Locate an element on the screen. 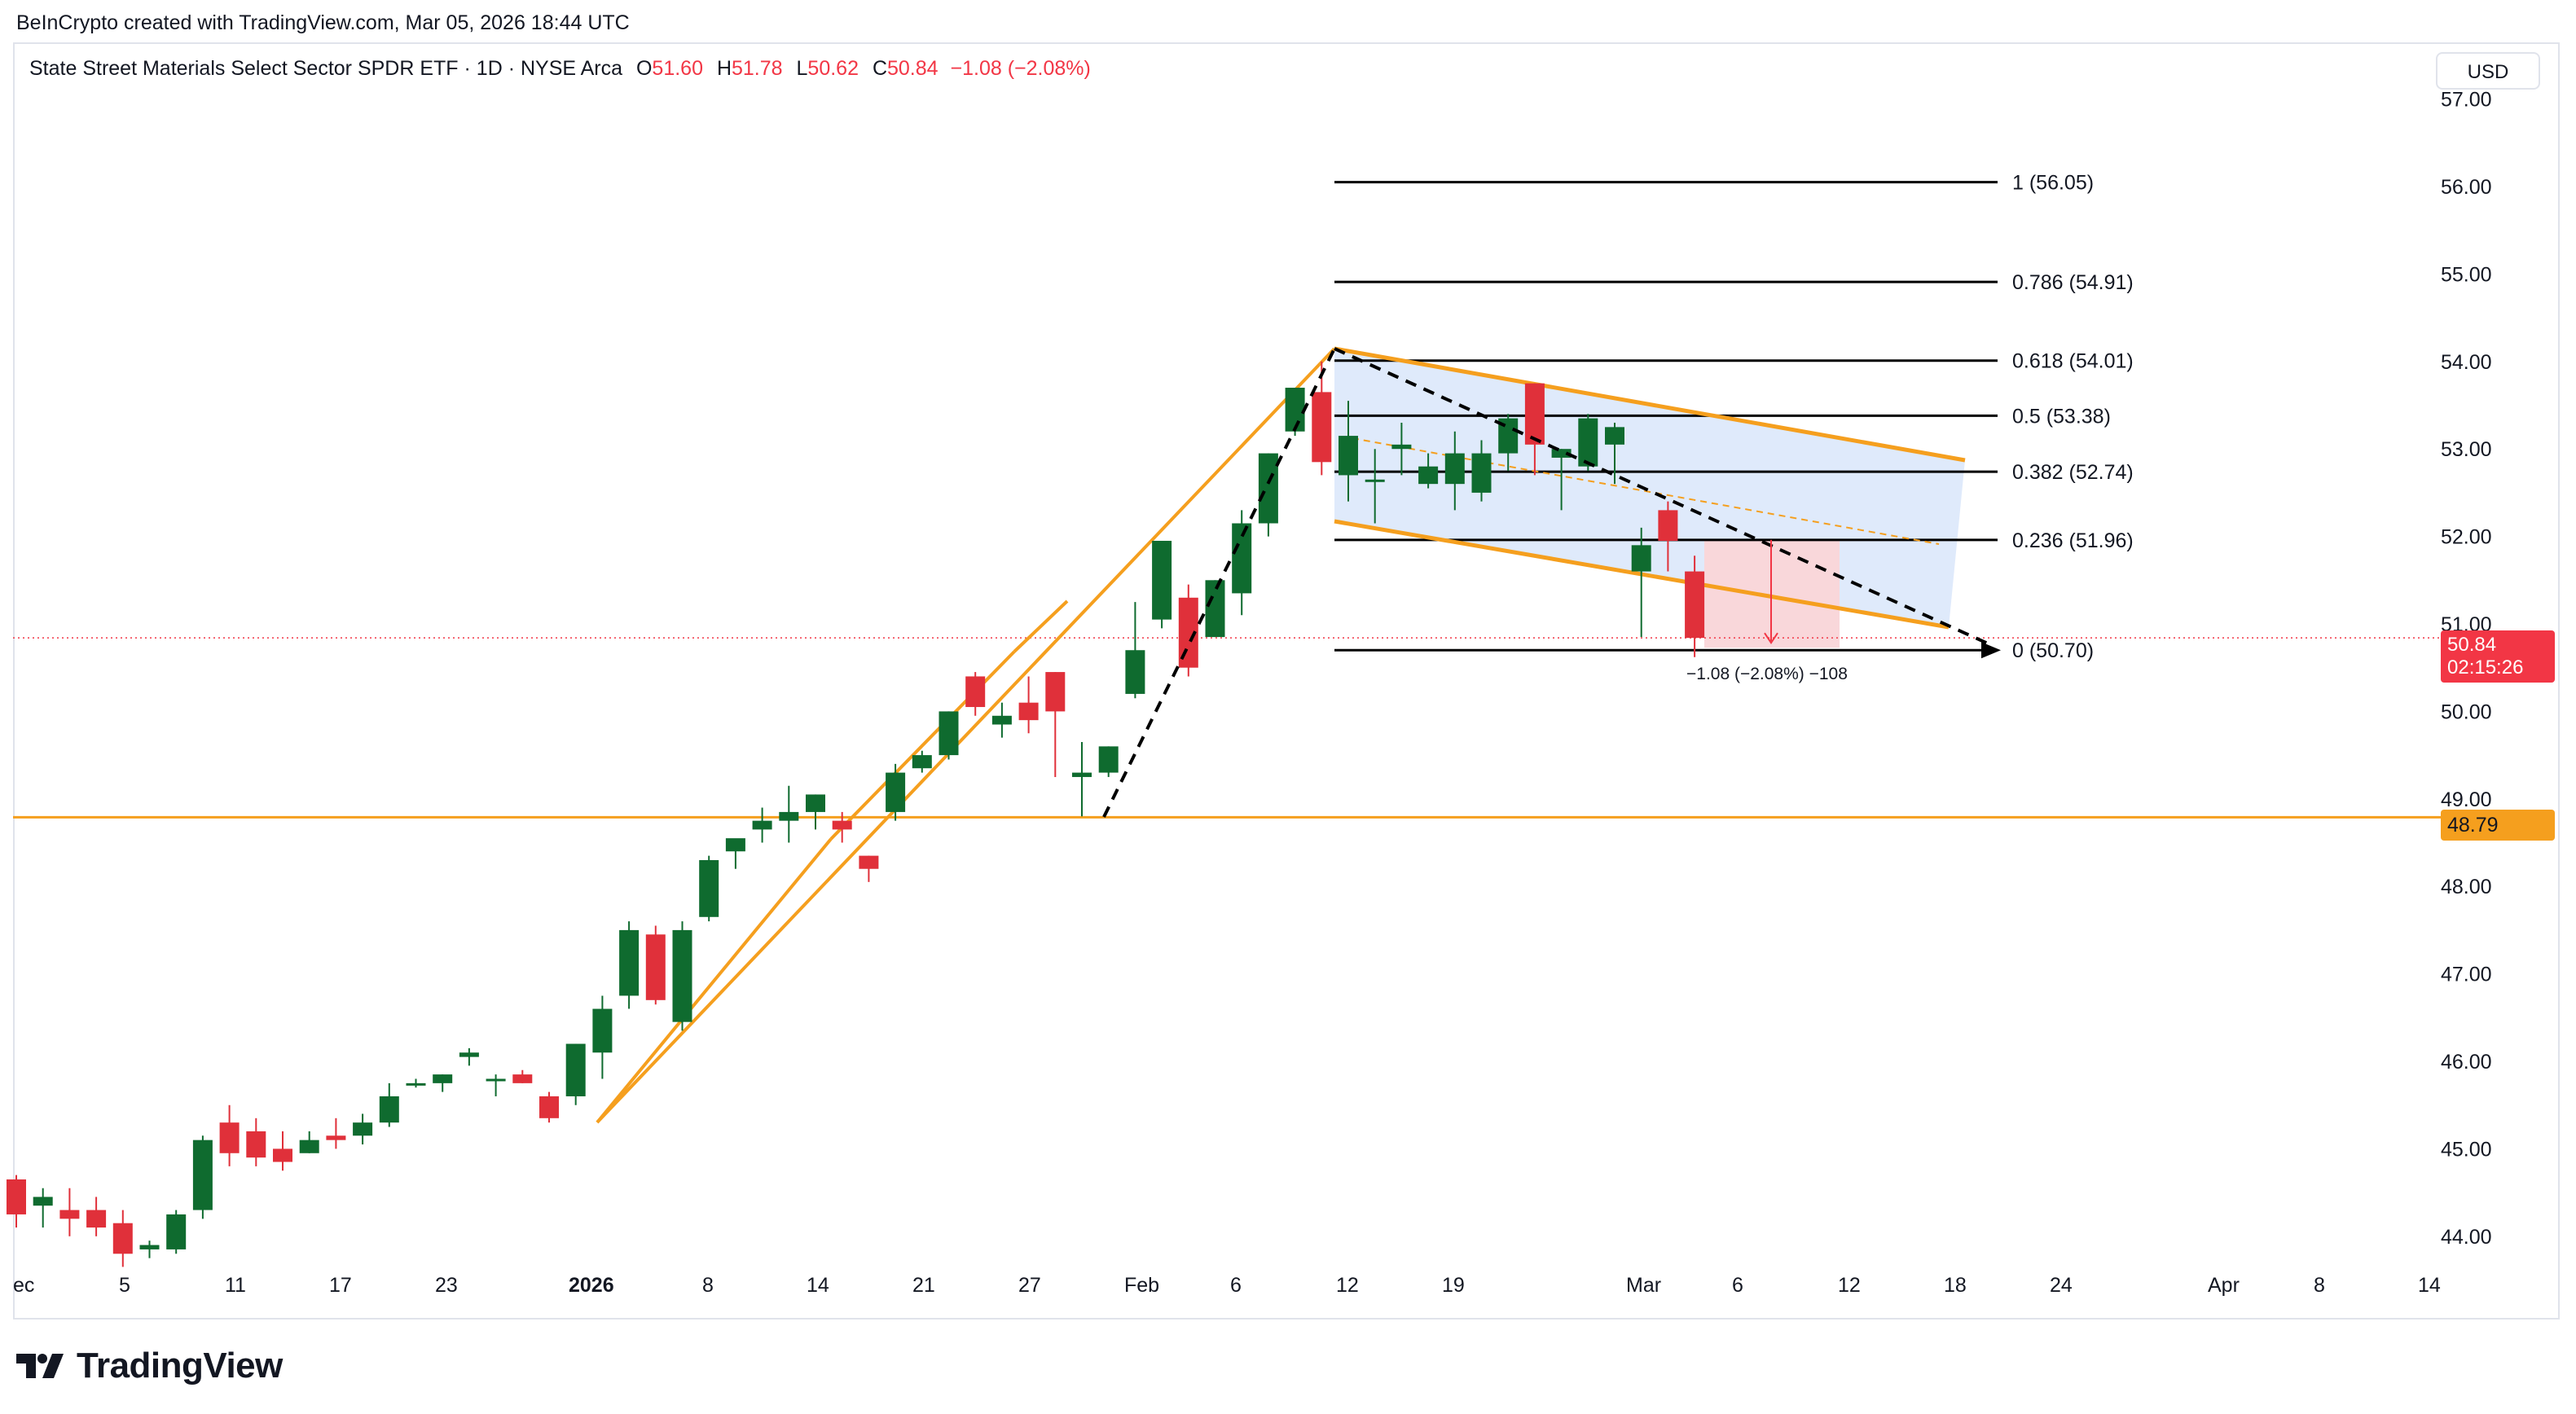 Image resolution: width=2576 pixels, height=1414 pixels. x-axis-tick-label: 27 is located at coordinates (1029, 1285).